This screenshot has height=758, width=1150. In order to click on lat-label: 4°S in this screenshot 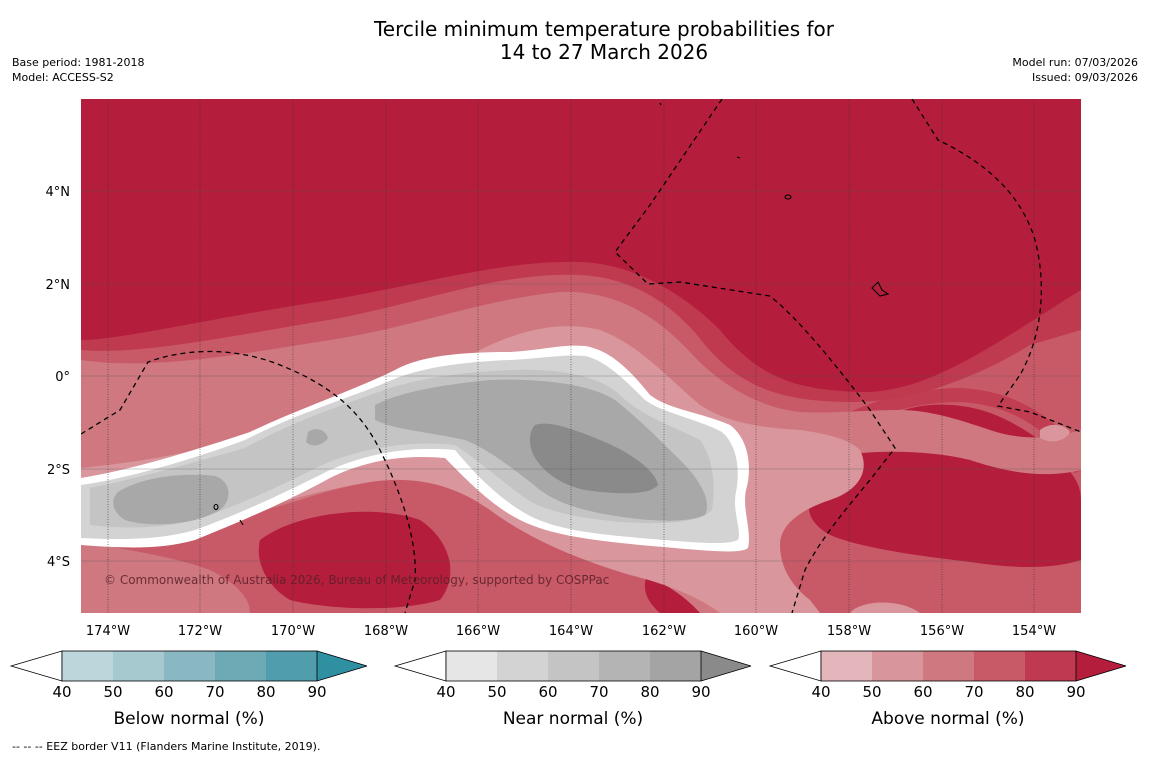, I will do `click(58, 562)`.